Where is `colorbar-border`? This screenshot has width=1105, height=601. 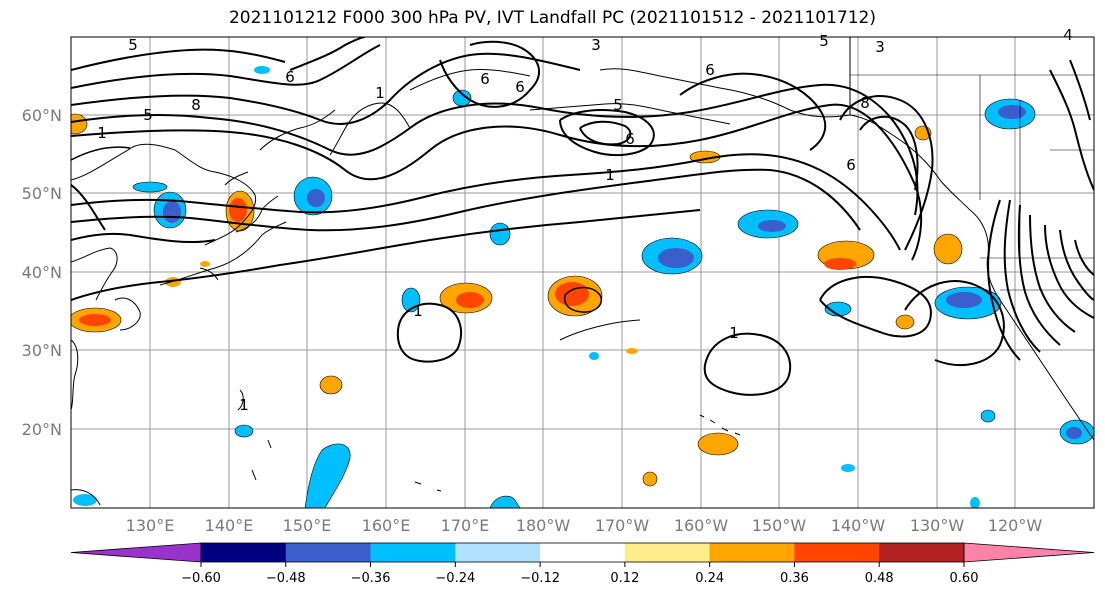
colorbar-border is located at coordinates (582, 552).